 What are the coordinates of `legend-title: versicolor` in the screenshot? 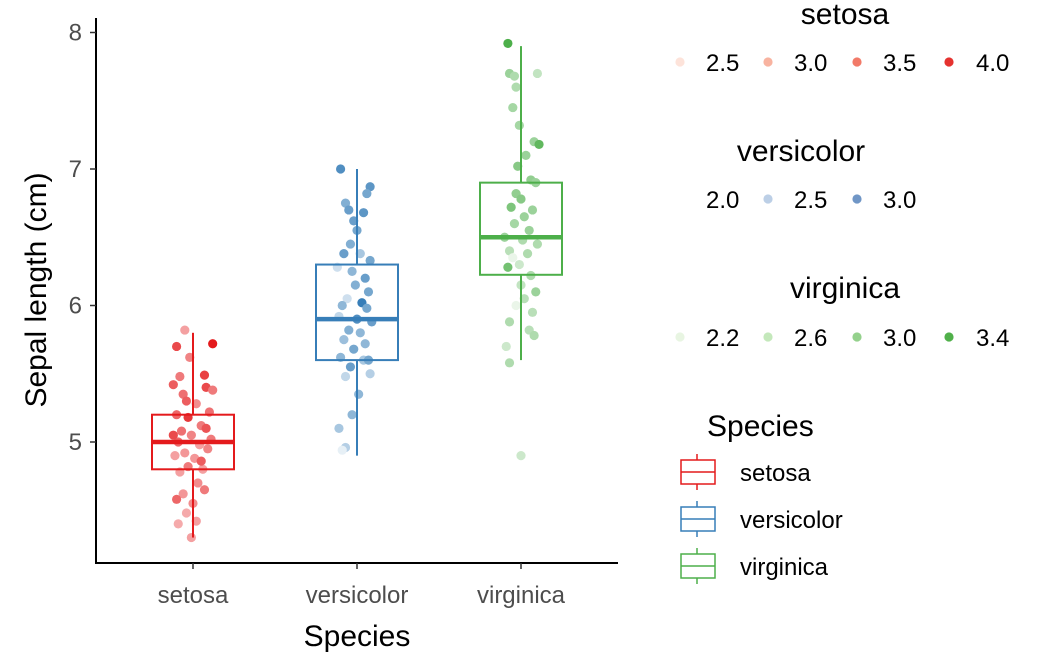 It's located at (801, 151).